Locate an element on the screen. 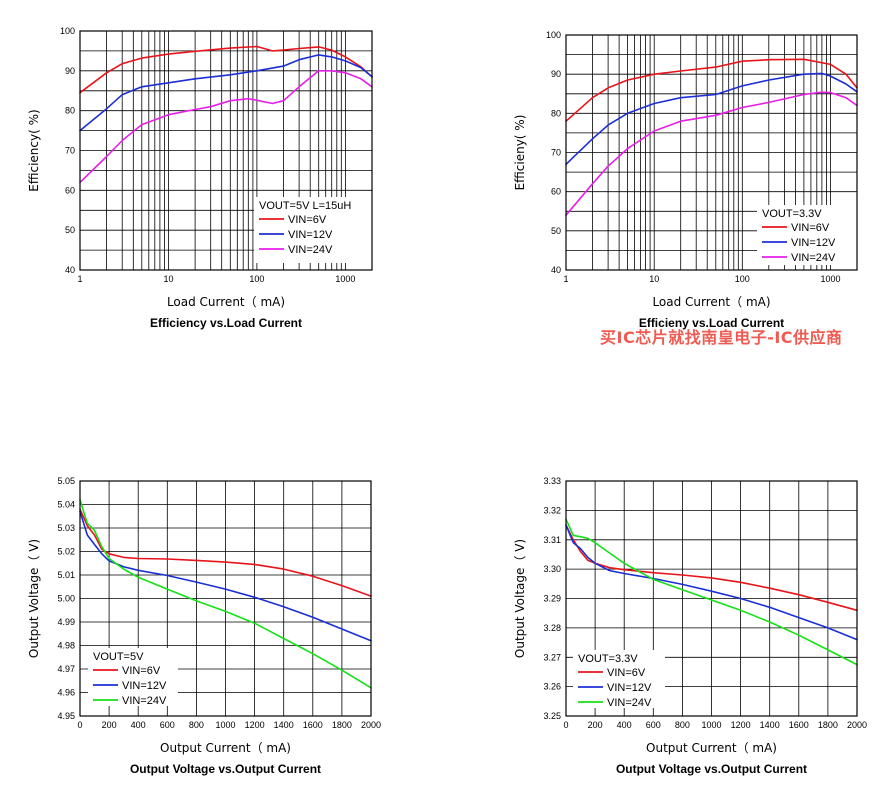 This screenshot has height=789, width=896. y-tick-label: 5.00 is located at coordinates (66, 599).